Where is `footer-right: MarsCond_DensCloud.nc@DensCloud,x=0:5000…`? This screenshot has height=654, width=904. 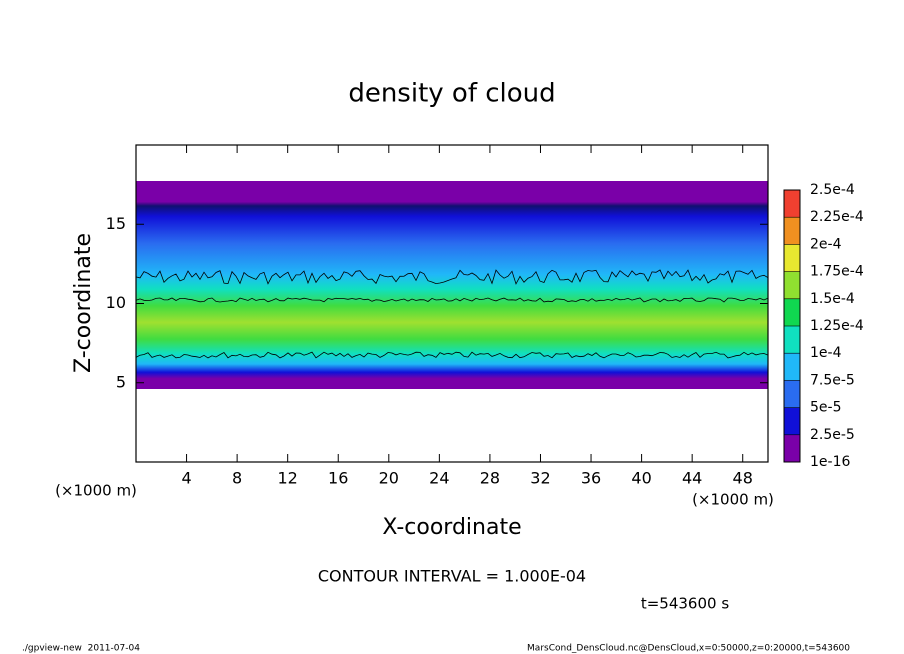
footer-right: MarsCond_DensCloud.nc@DensCloud,x=0:5000… is located at coordinates (688, 649).